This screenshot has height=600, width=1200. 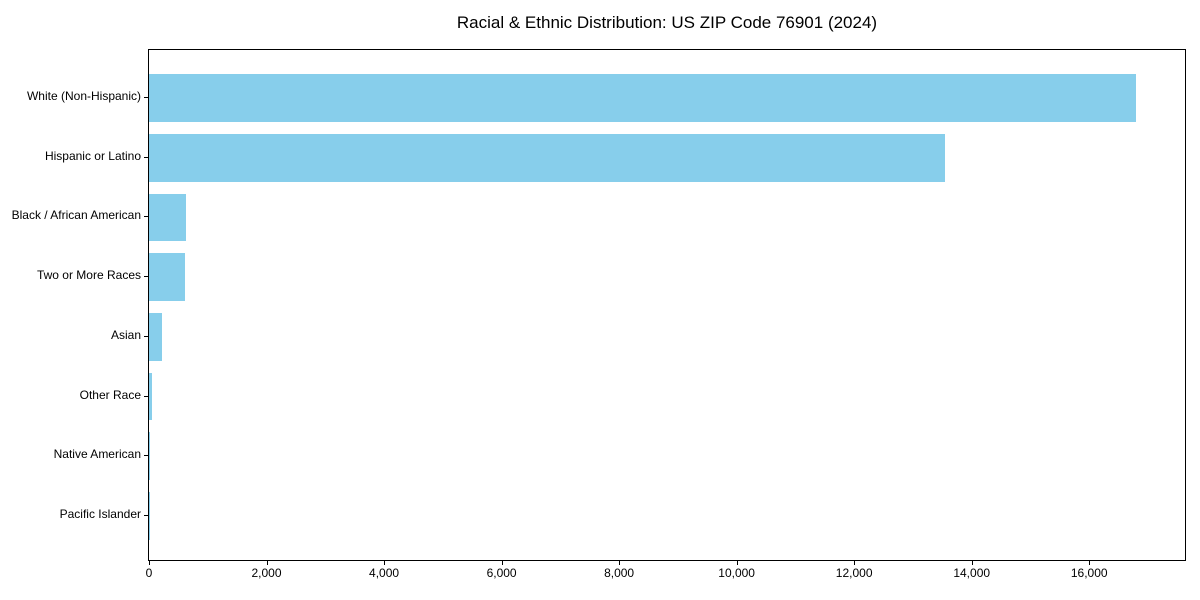 I want to click on y-tick-label: White (Non-Hispanic), so click(x=83, y=96).